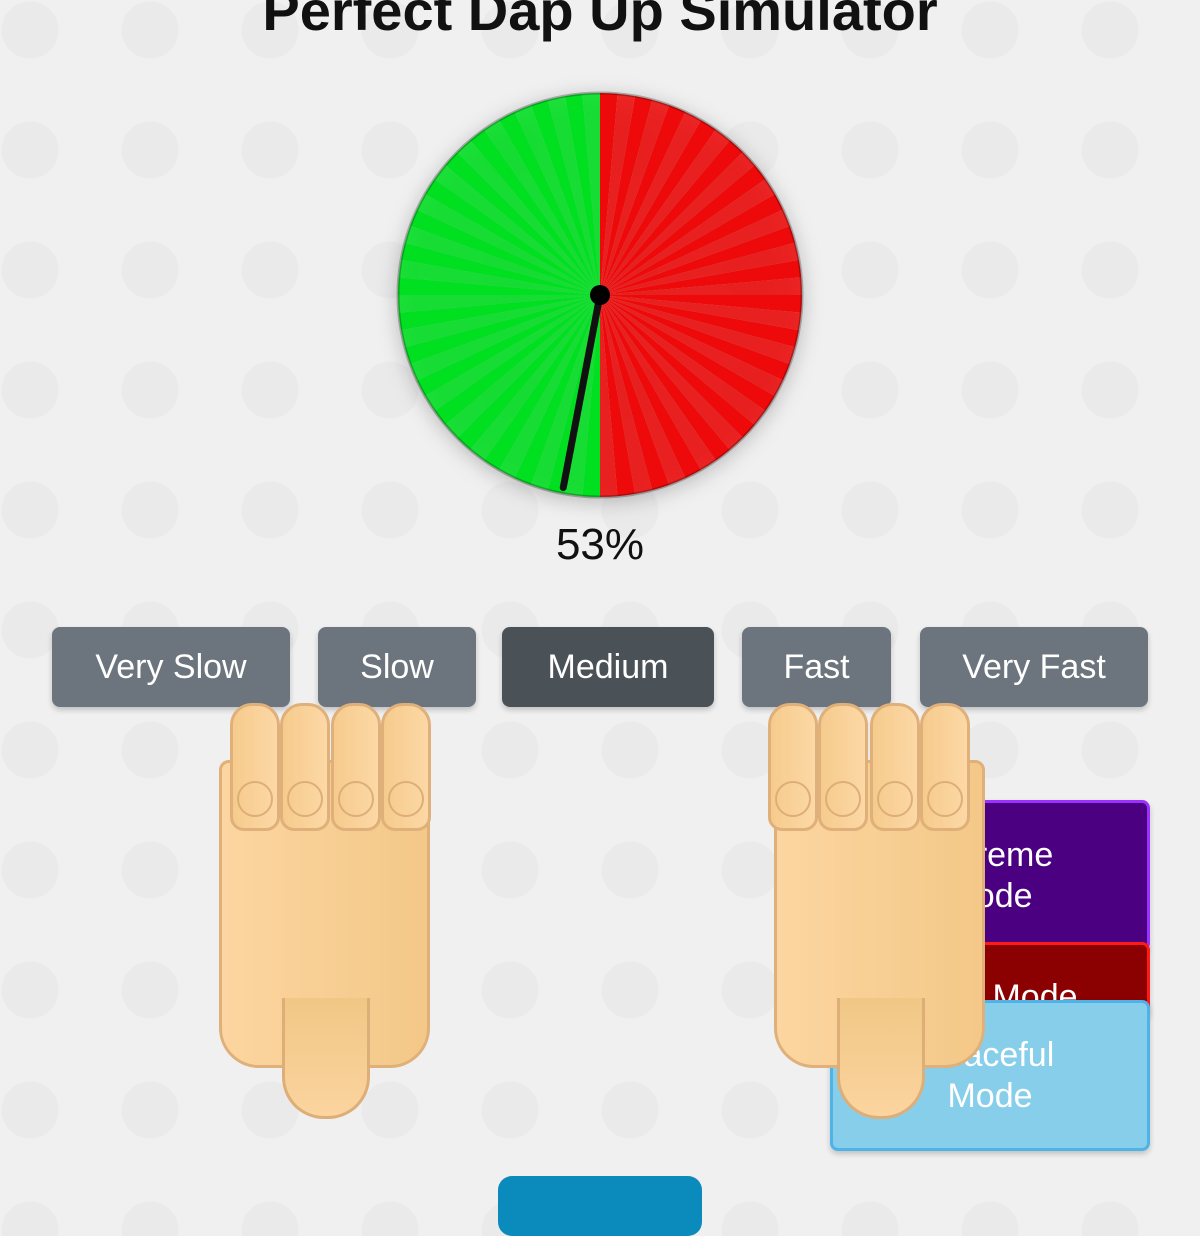 The image size is (1200, 1236). I want to click on speed-medium-button: Medium, so click(608, 667).